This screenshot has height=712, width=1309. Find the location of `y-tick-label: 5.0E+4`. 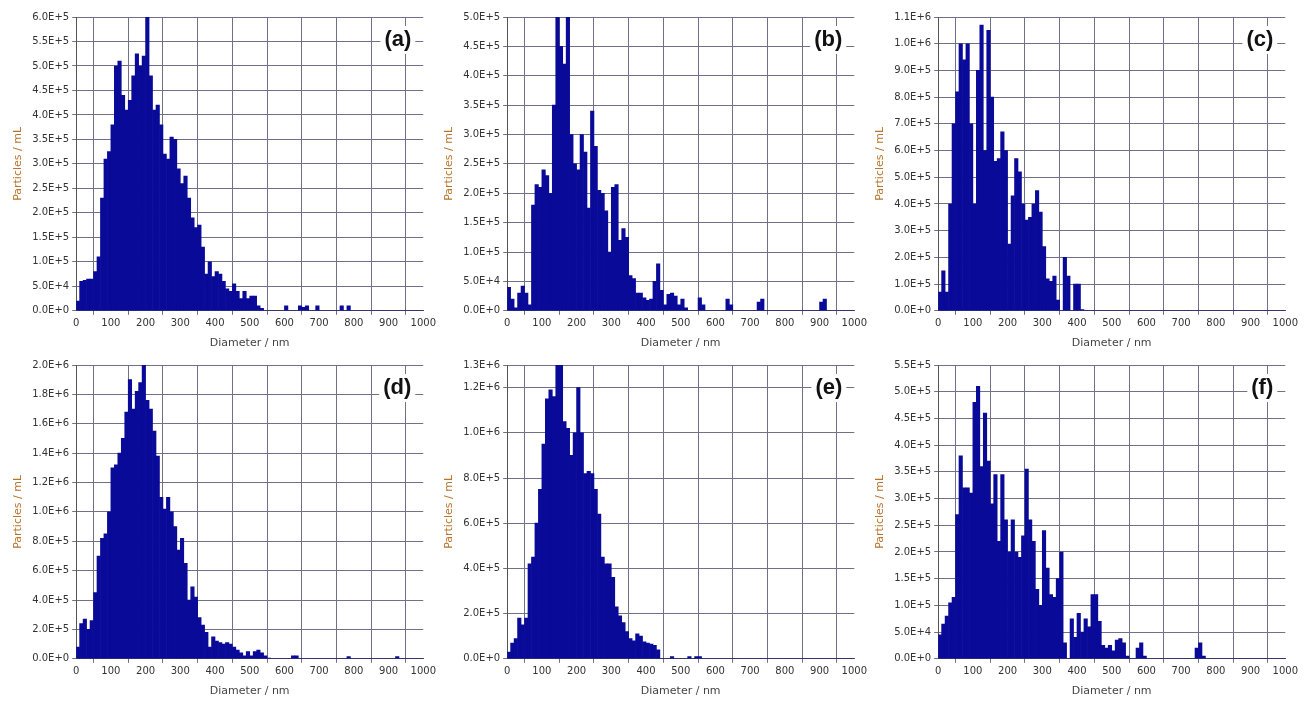

y-tick-label: 5.0E+4 is located at coordinates (913, 631).